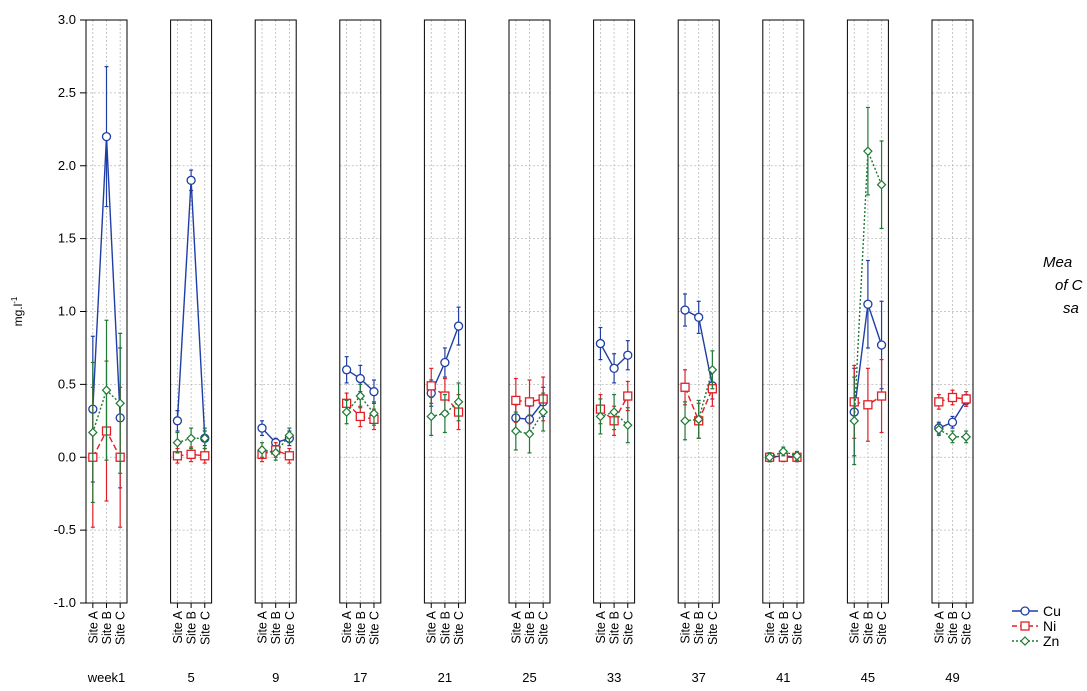  Describe the element at coordinates (14, 300) in the screenshot. I see `y-axis-label-superscript: -1` at that location.